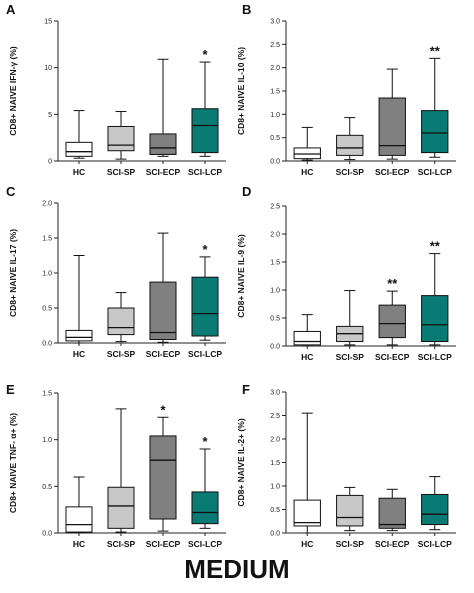  I want to click on panel-letter: D, so click(246, 191).